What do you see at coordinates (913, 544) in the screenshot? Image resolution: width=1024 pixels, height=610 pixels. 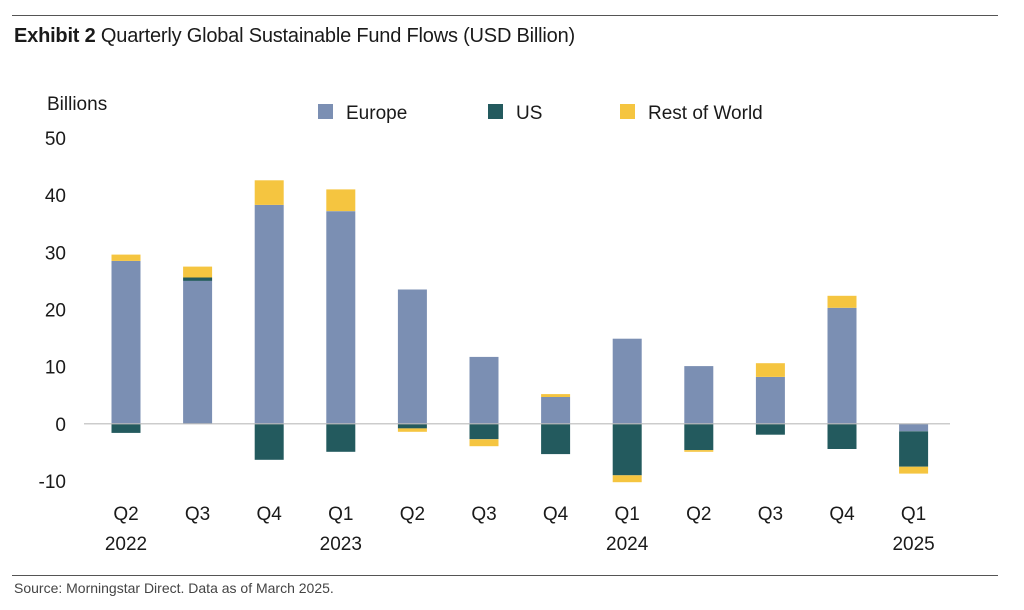 I see `x-tick-year: 2025` at bounding box center [913, 544].